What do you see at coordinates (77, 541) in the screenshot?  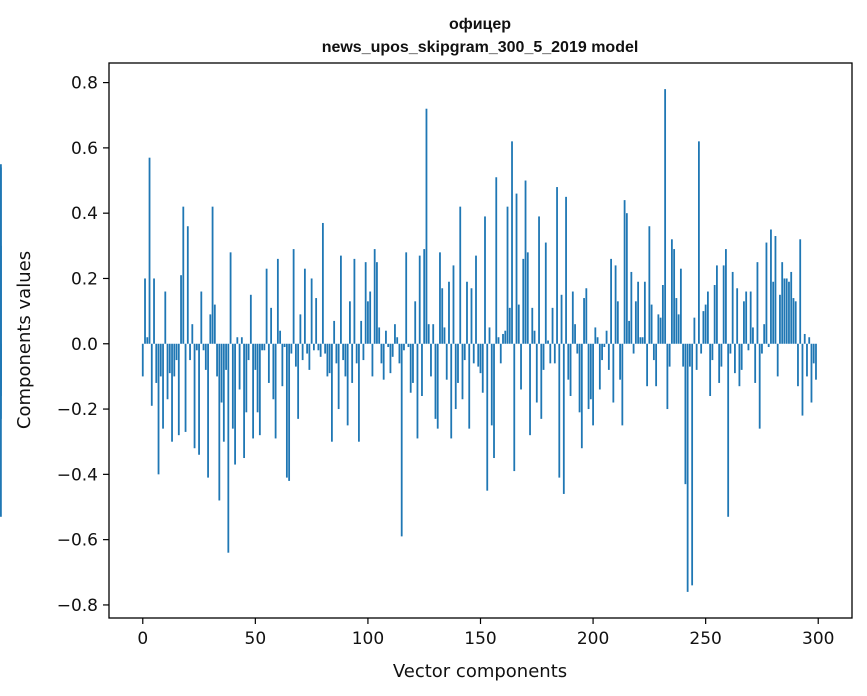 I see `y-tick-label: −0.6` at bounding box center [77, 541].